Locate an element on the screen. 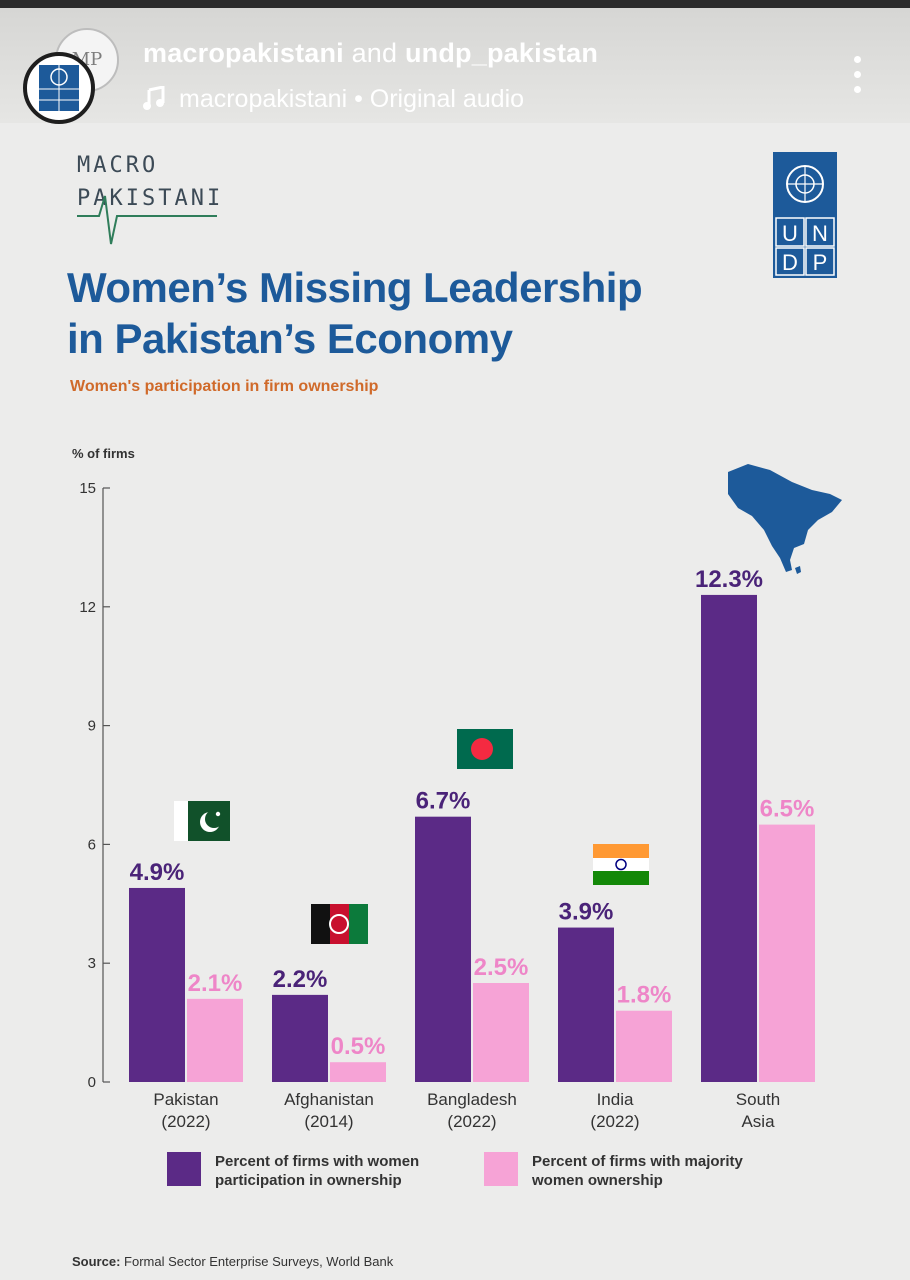 The image size is (910, 1280). data-label-s2-5: 6.5% is located at coordinates (787, 809).